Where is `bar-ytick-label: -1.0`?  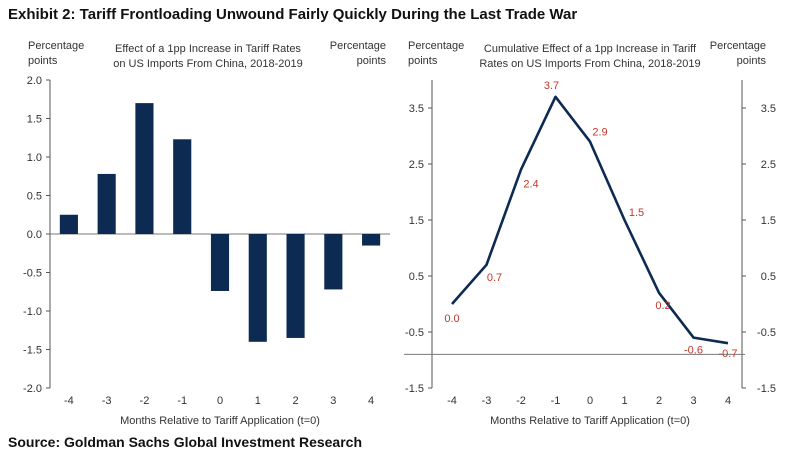 bar-ytick-label: -1.0 is located at coordinates (32, 312).